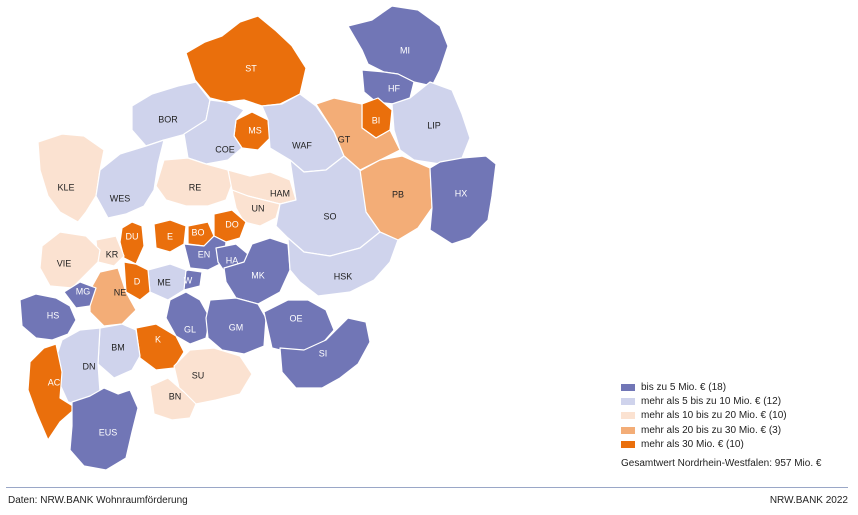  Describe the element at coordinates (398, 194) in the screenshot. I see `region-label-pb: PB` at that location.